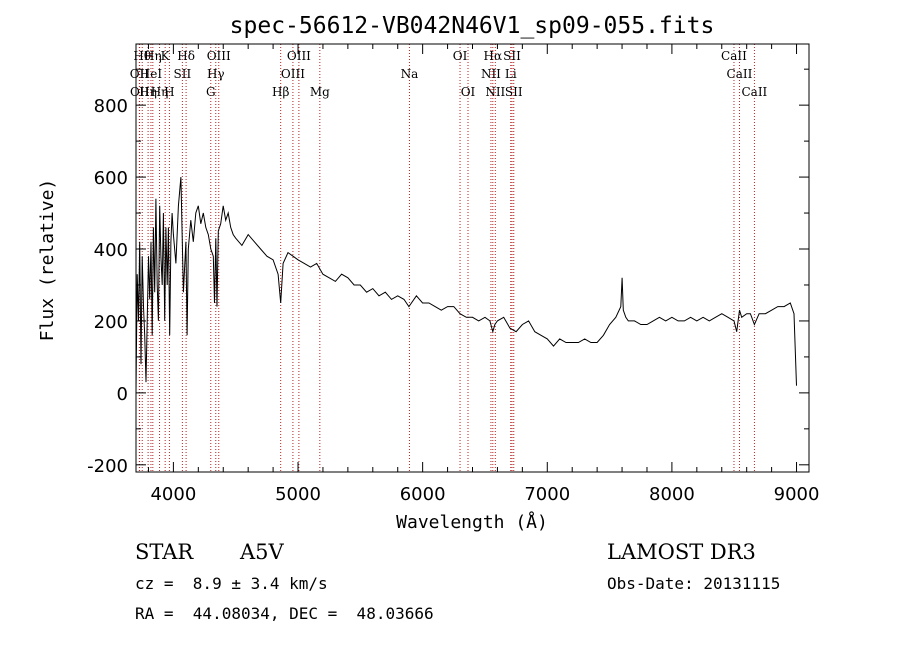 The image size is (900, 649). I want to click on x-tick-label: 4000, so click(173, 494).